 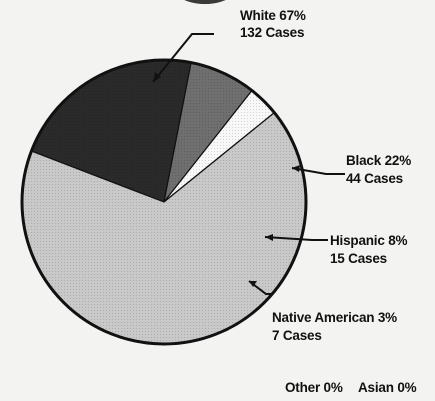 What do you see at coordinates (296, 168) in the screenshot?
I see `arrowhead-black` at bounding box center [296, 168].